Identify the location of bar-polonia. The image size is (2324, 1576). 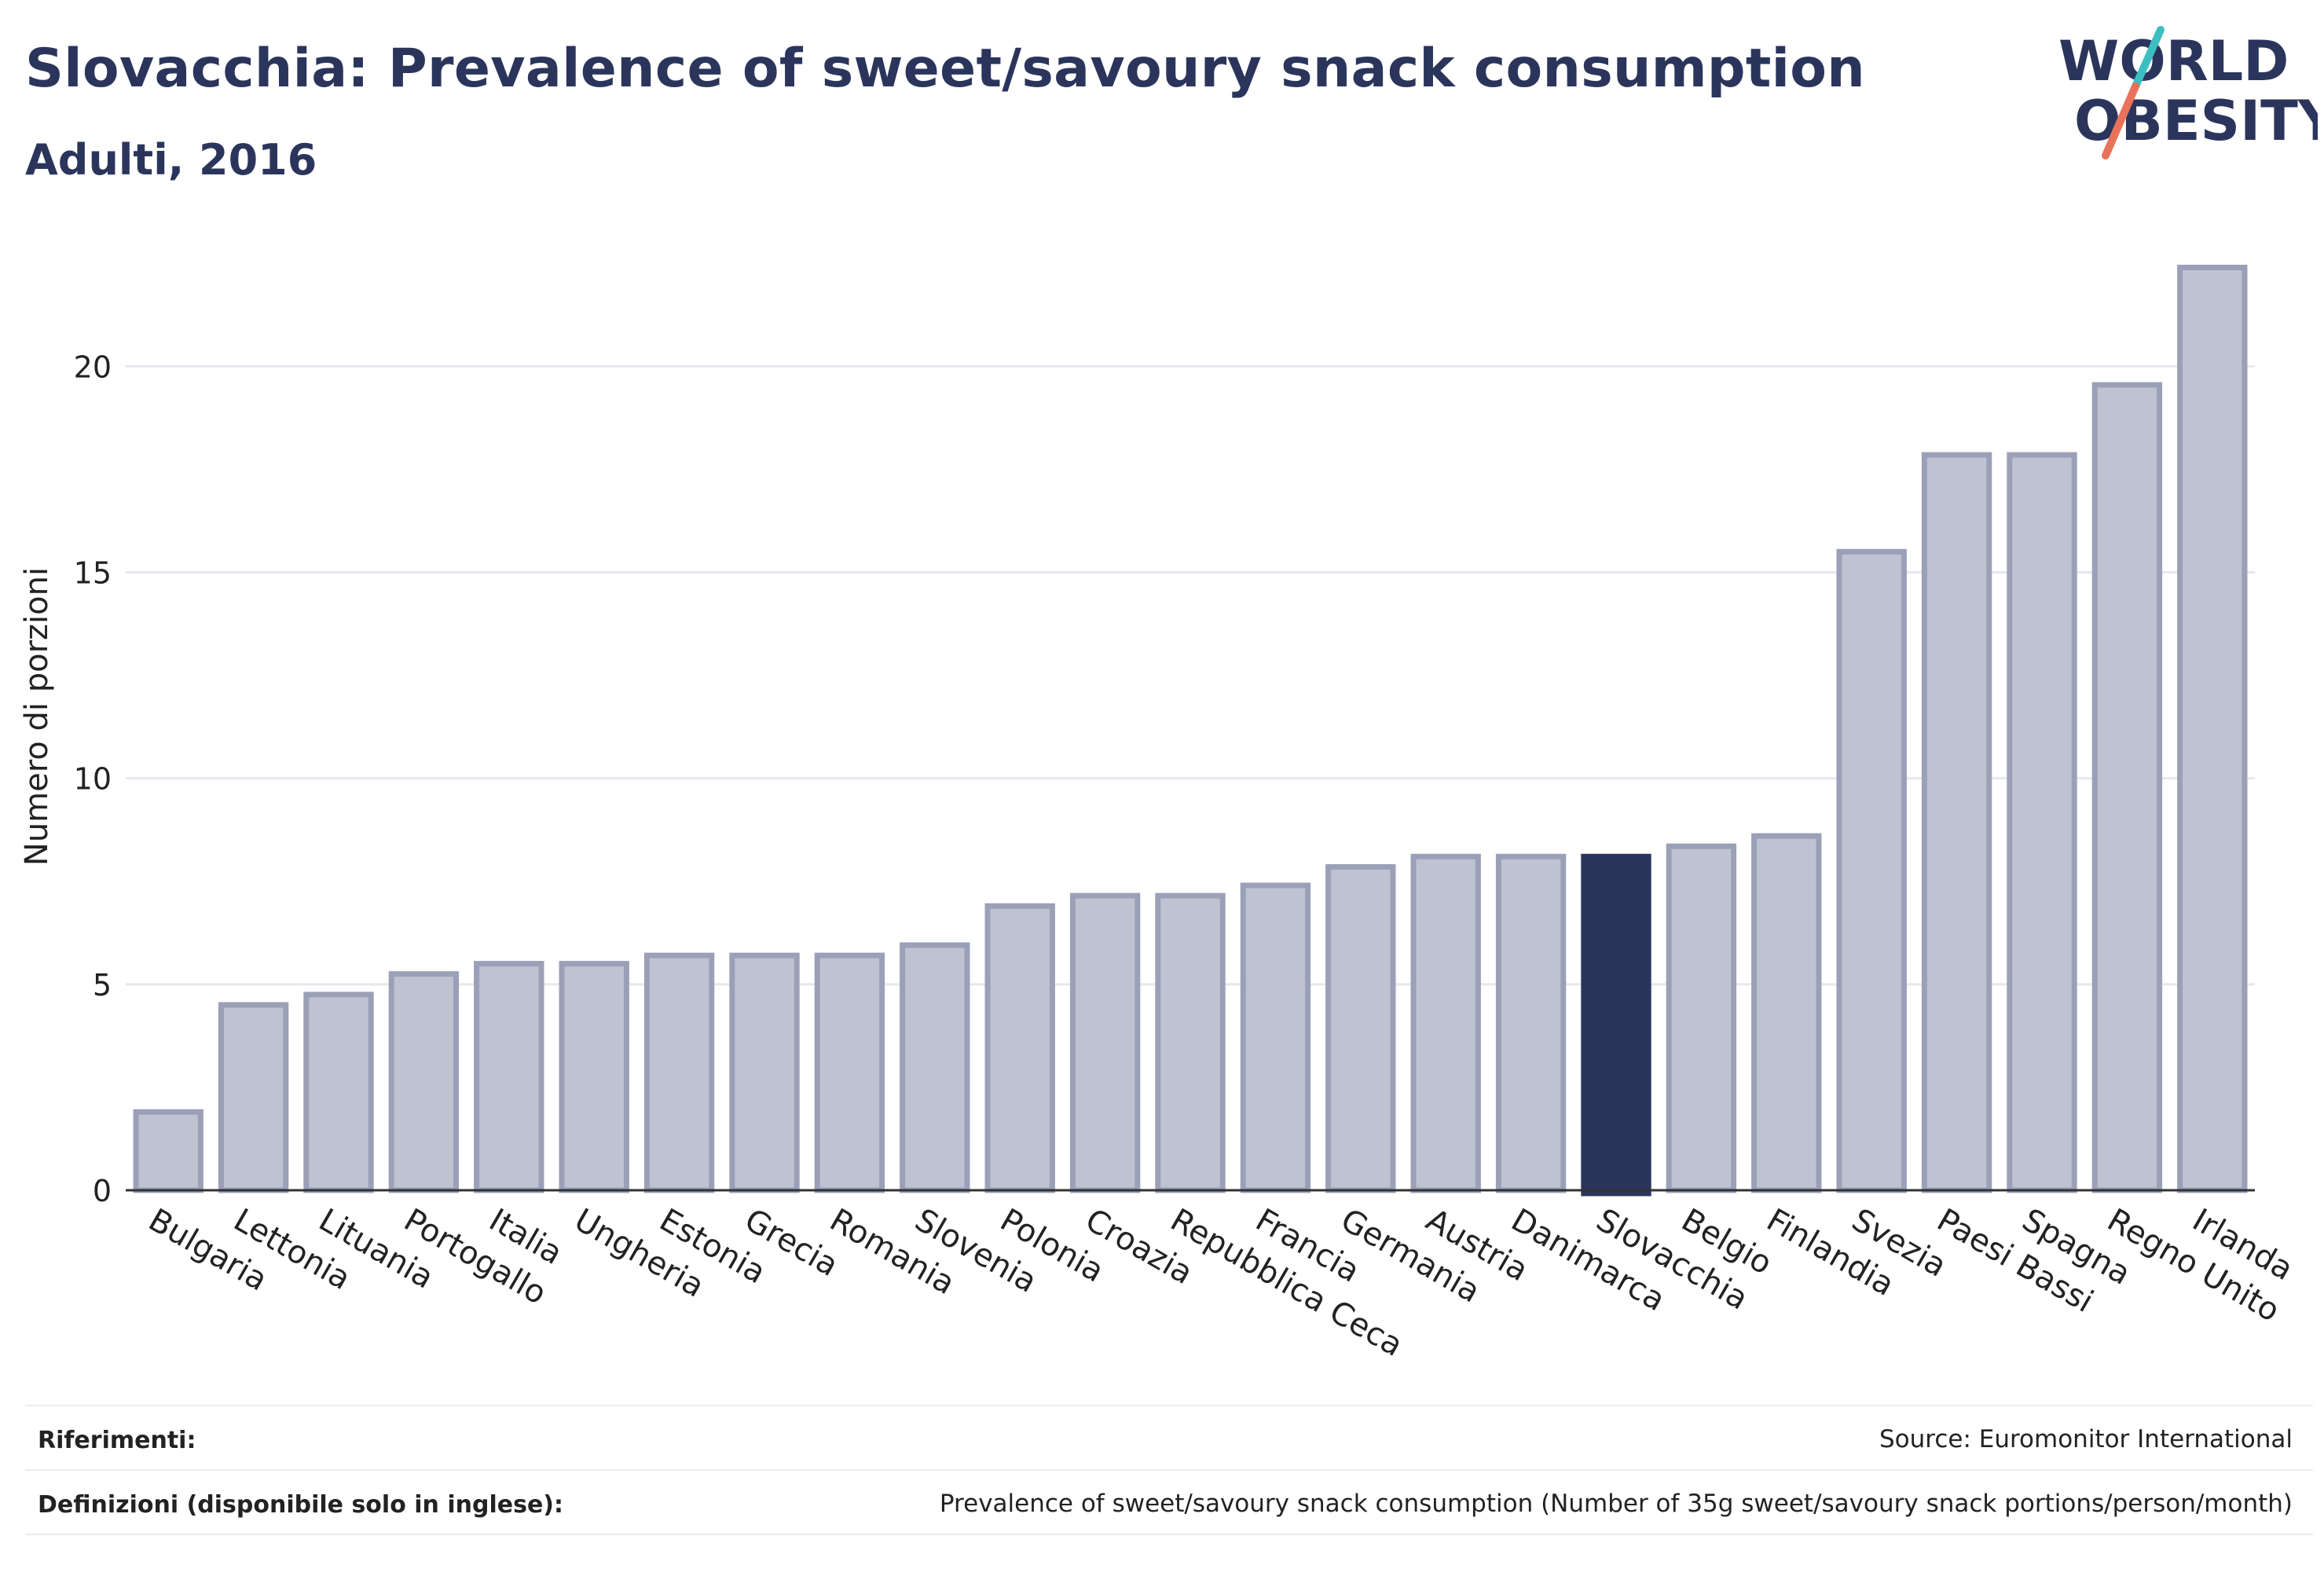
(1019, 1048).